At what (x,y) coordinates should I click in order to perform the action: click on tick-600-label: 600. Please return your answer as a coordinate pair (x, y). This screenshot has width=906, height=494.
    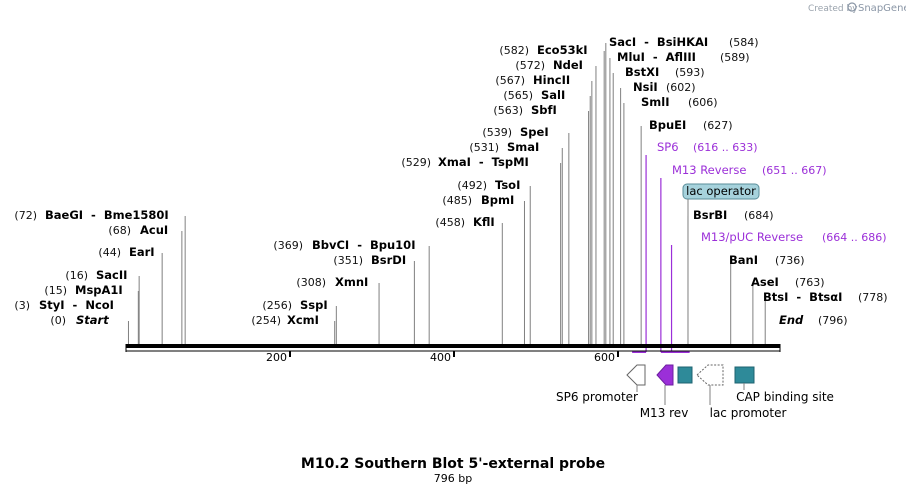
    Looking at the image, I should click on (604, 357).